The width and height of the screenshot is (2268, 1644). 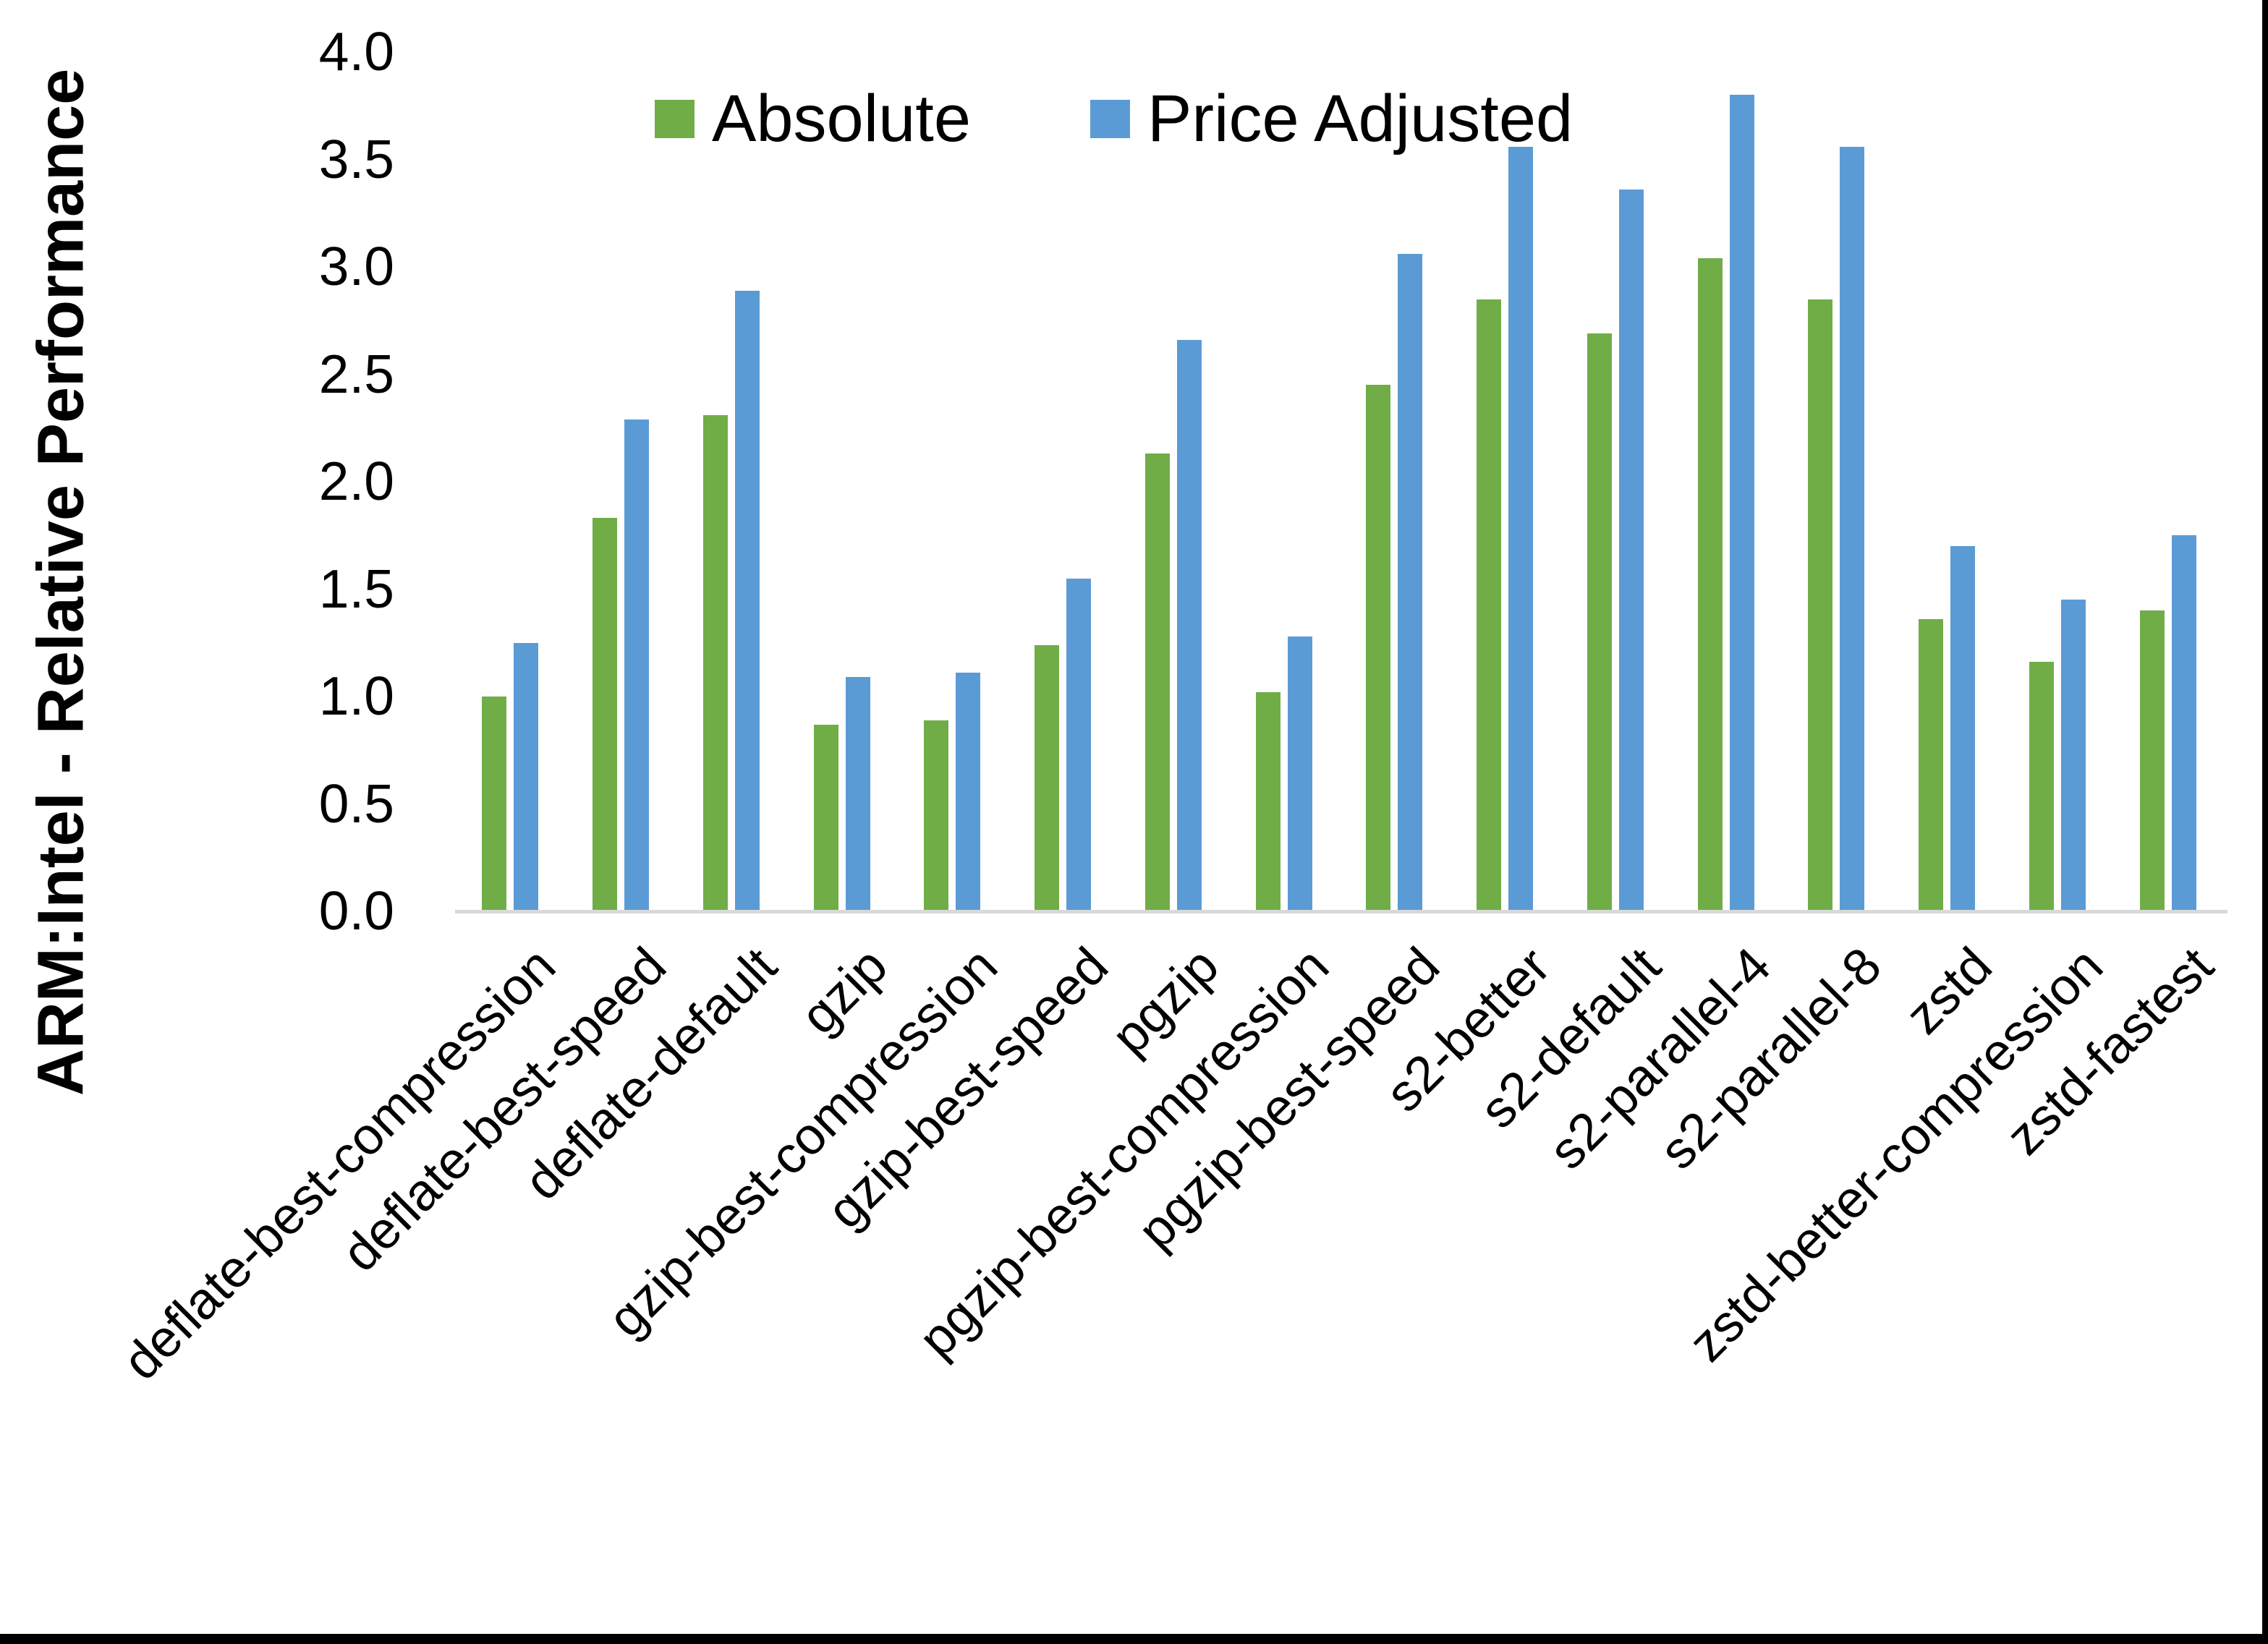 What do you see at coordinates (2265, 822) in the screenshot?
I see `page-right-border` at bounding box center [2265, 822].